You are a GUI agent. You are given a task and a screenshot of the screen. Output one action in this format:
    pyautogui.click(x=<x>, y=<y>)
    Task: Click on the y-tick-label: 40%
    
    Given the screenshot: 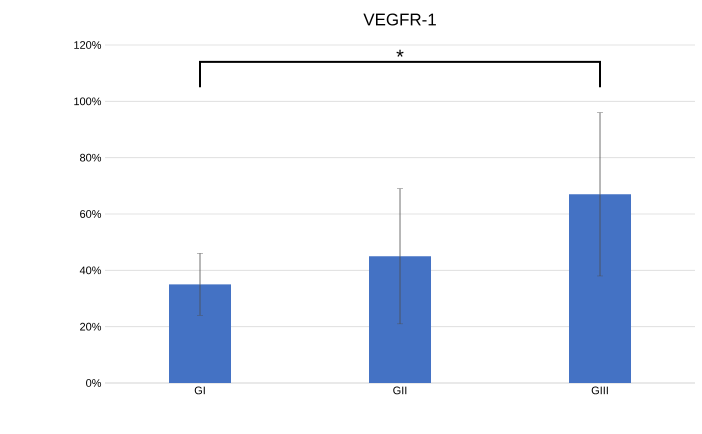 What is the action you would take?
    pyautogui.click(x=91, y=270)
    